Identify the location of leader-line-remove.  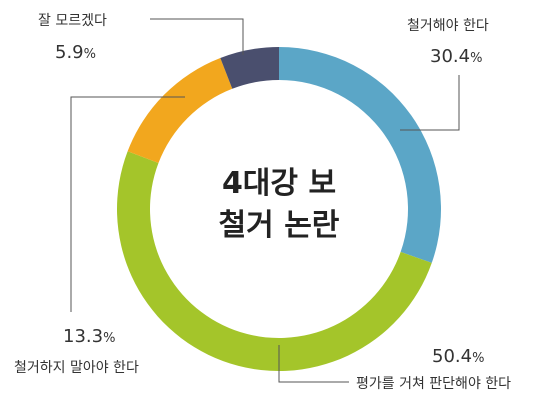
(430, 103).